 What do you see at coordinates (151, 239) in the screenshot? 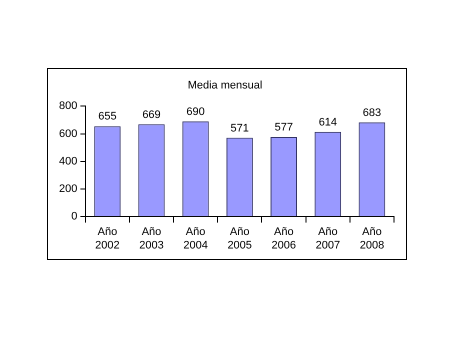
I see `x-tick-label: Año 2003` at bounding box center [151, 239].